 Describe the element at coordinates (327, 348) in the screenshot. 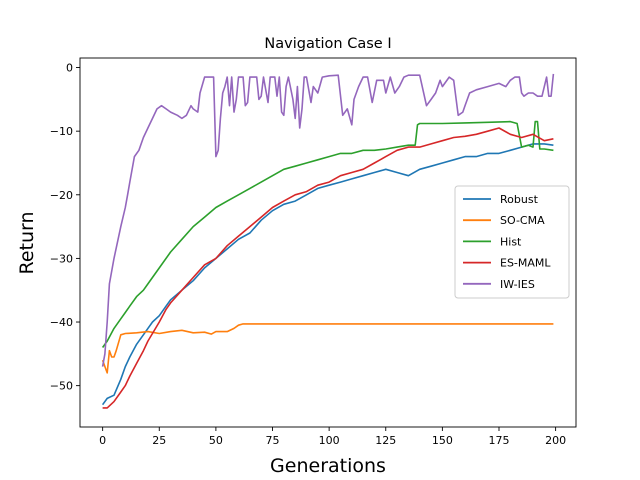

I see `series-line-so-cma` at that location.